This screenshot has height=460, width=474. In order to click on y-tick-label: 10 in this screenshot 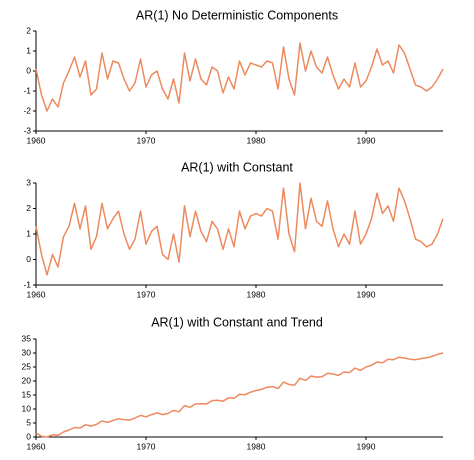, I will do `click(27, 408)`.